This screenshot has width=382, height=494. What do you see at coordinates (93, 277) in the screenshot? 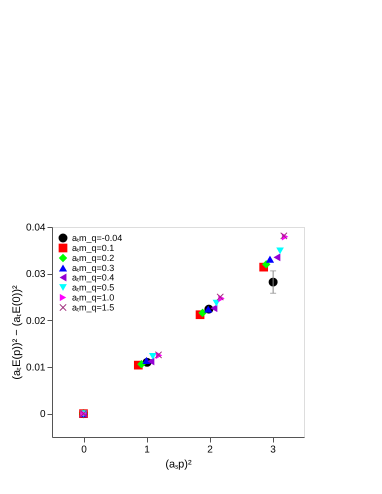
I see `legend-label: aₜm_q=0.4` at bounding box center [93, 277].